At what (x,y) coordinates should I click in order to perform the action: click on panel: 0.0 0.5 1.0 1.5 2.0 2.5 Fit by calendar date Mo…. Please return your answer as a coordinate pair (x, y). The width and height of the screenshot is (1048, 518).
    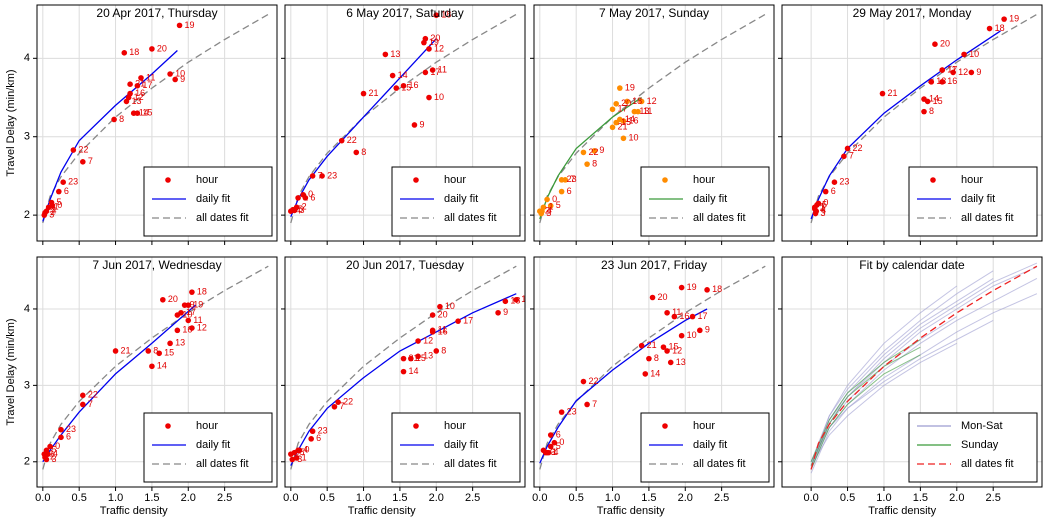
    Looking at the image, I should click on (910, 386).